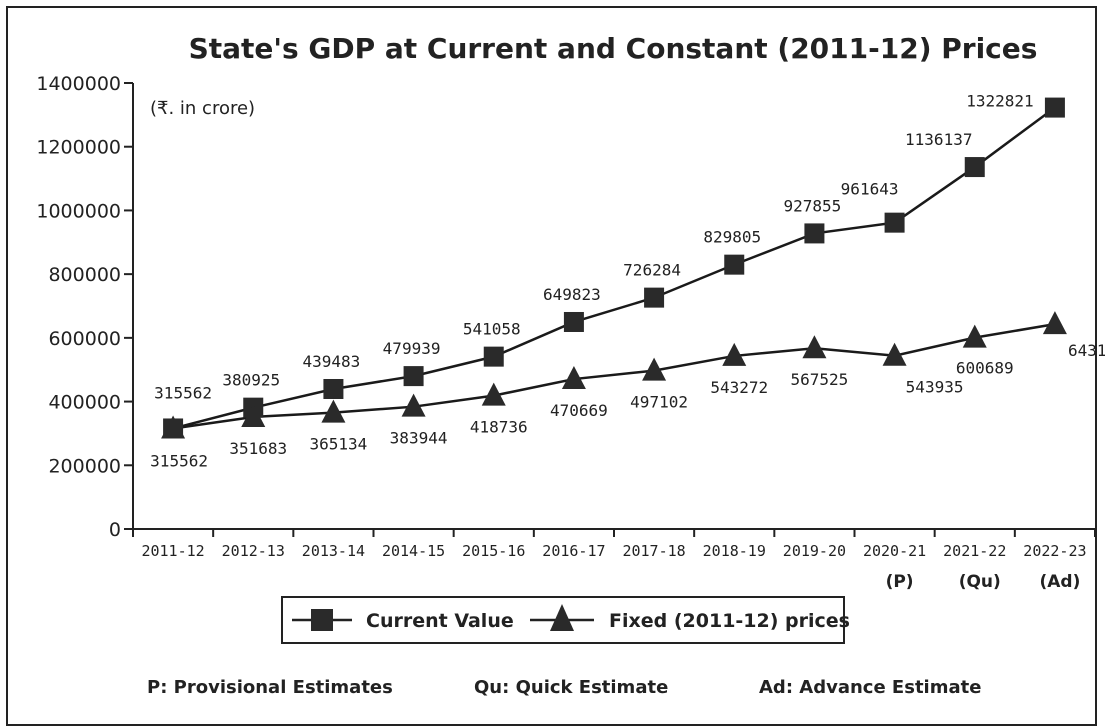 The width and height of the screenshot is (1105, 726). I want to click on x-tick-label: 2016-17, so click(573, 551).